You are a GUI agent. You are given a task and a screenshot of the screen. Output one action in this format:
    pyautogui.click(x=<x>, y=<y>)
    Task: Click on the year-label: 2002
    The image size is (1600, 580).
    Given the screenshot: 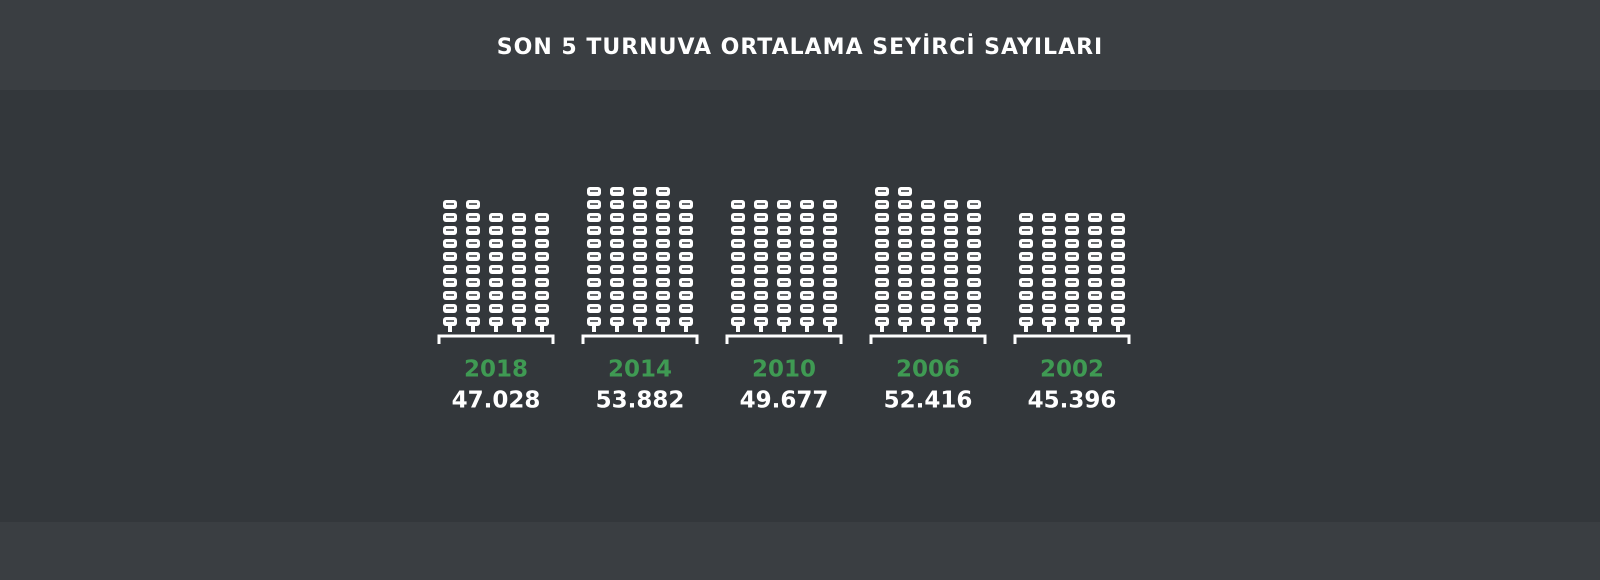 What is the action you would take?
    pyautogui.click(x=1072, y=370)
    